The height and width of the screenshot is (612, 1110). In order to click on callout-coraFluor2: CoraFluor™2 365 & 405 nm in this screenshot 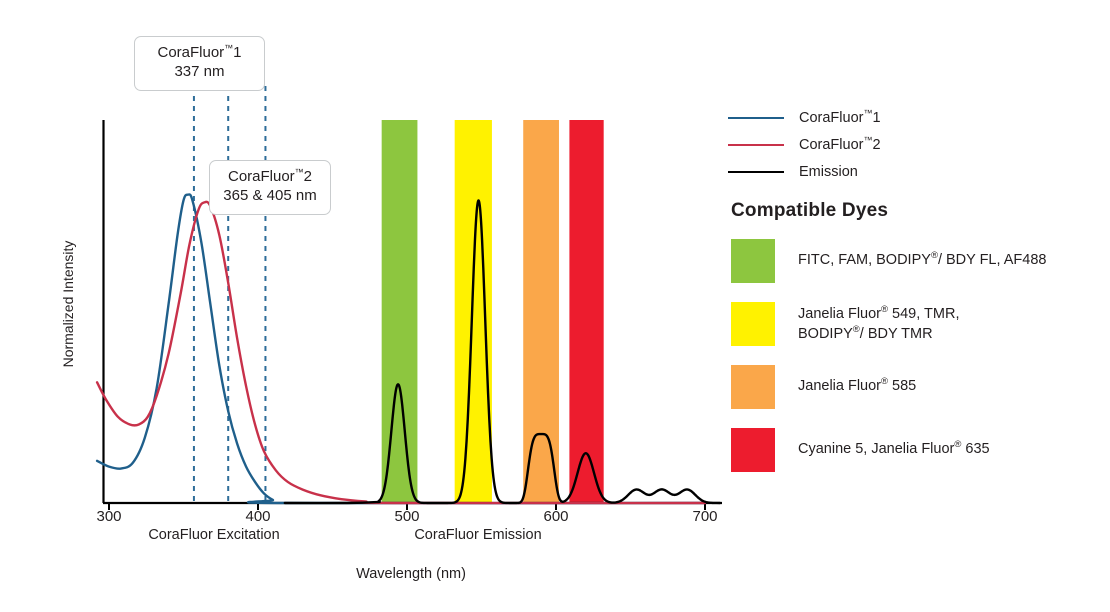, I will do `click(270, 187)`.